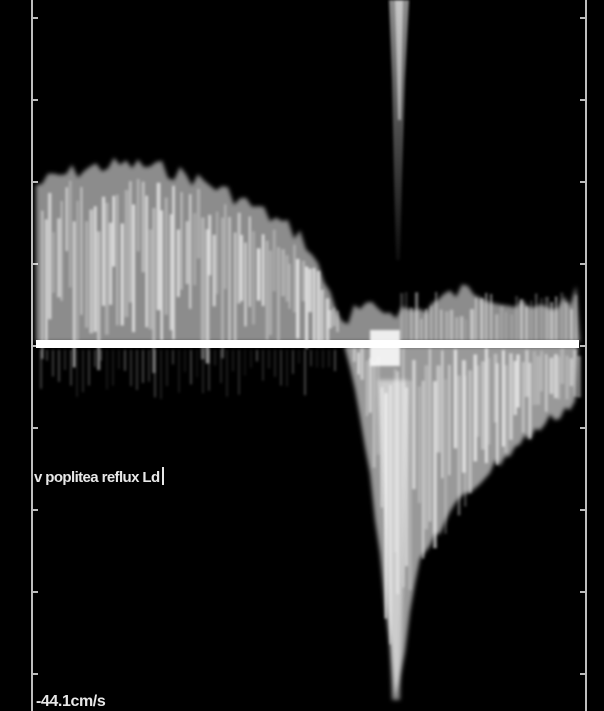 Image resolution: width=604 pixels, height=711 pixels. I want to click on text-cursor, so click(162, 476).